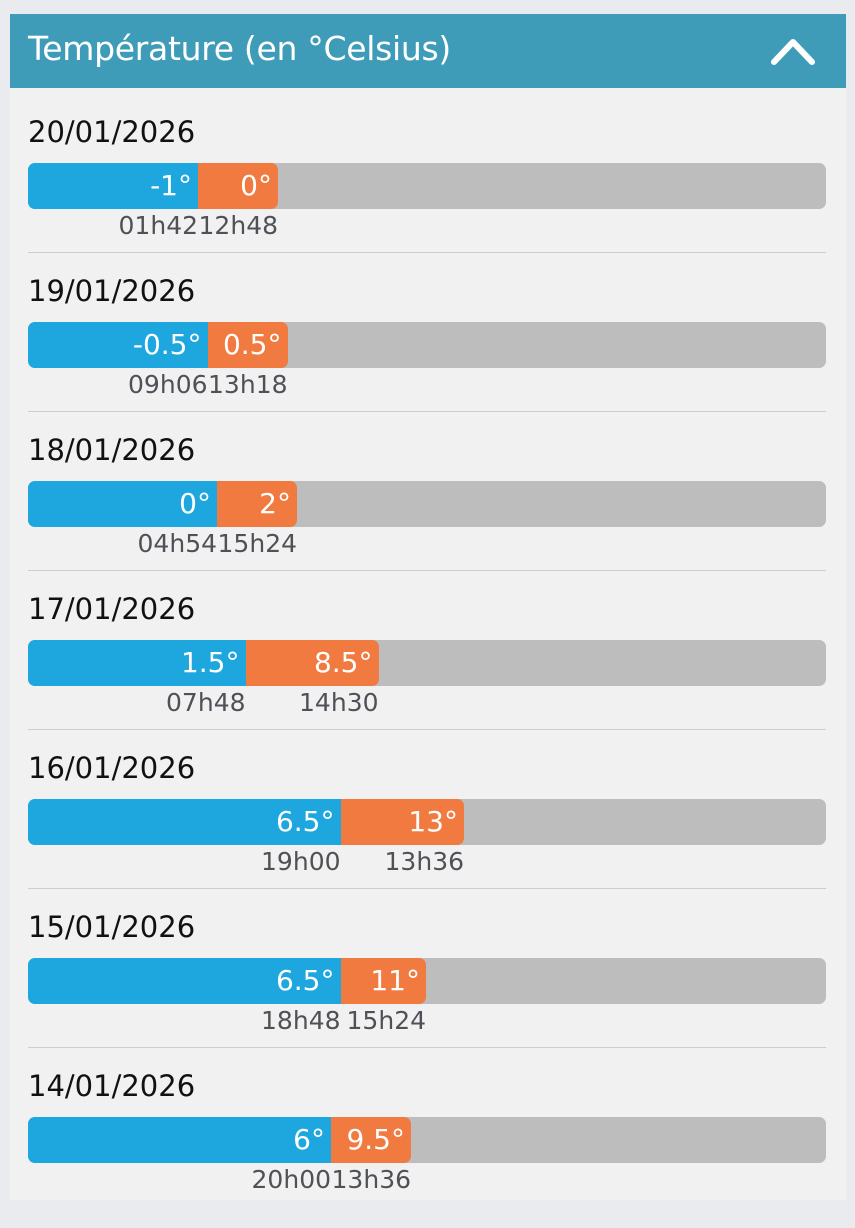  I want to click on min-temp-segment: 6°, so click(179, 1140).